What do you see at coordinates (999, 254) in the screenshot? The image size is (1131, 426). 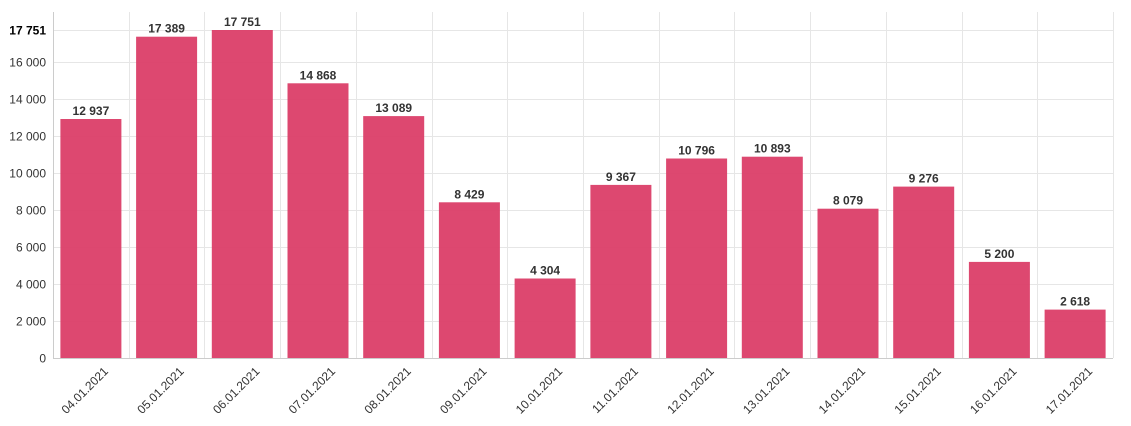 I see `bar-value-label: 5 200` at bounding box center [999, 254].